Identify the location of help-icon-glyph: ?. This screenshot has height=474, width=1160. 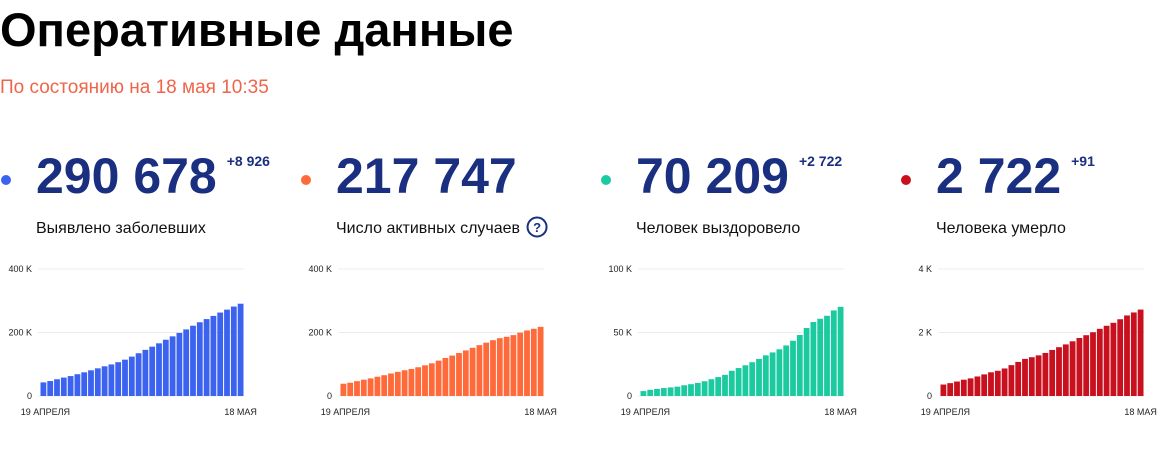
(537, 227).